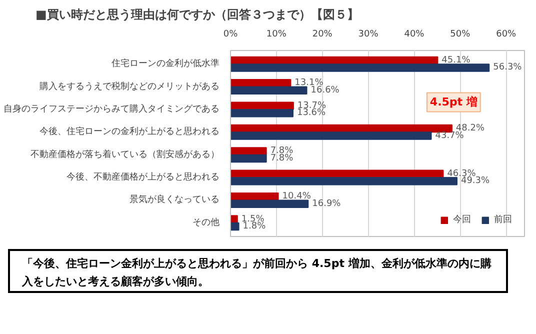 This screenshot has height=334, width=536. Describe the element at coordinates (449, 135) in the screenshot. I see `data-label: 43.7%` at that location.